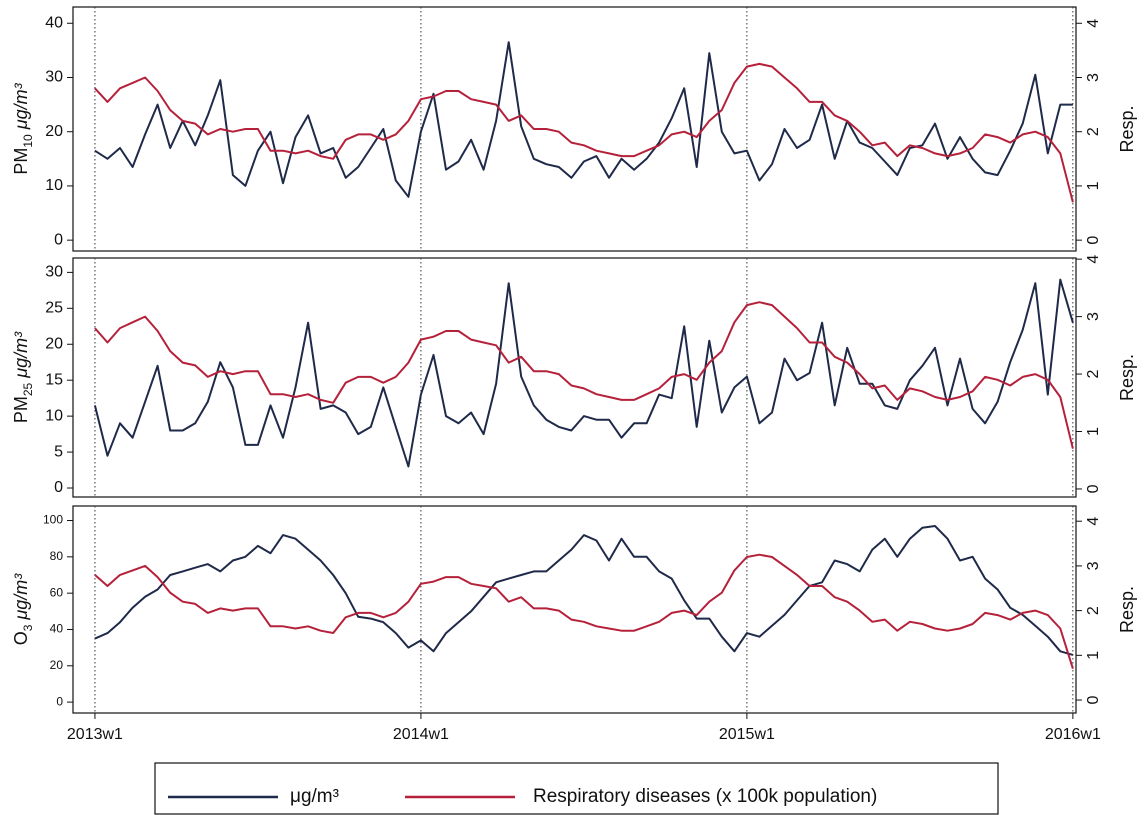 The height and width of the screenshot is (815, 1146). What do you see at coordinates (28, 389) in the screenshot?
I see `y-axis-label-sub: 25` at bounding box center [28, 389].